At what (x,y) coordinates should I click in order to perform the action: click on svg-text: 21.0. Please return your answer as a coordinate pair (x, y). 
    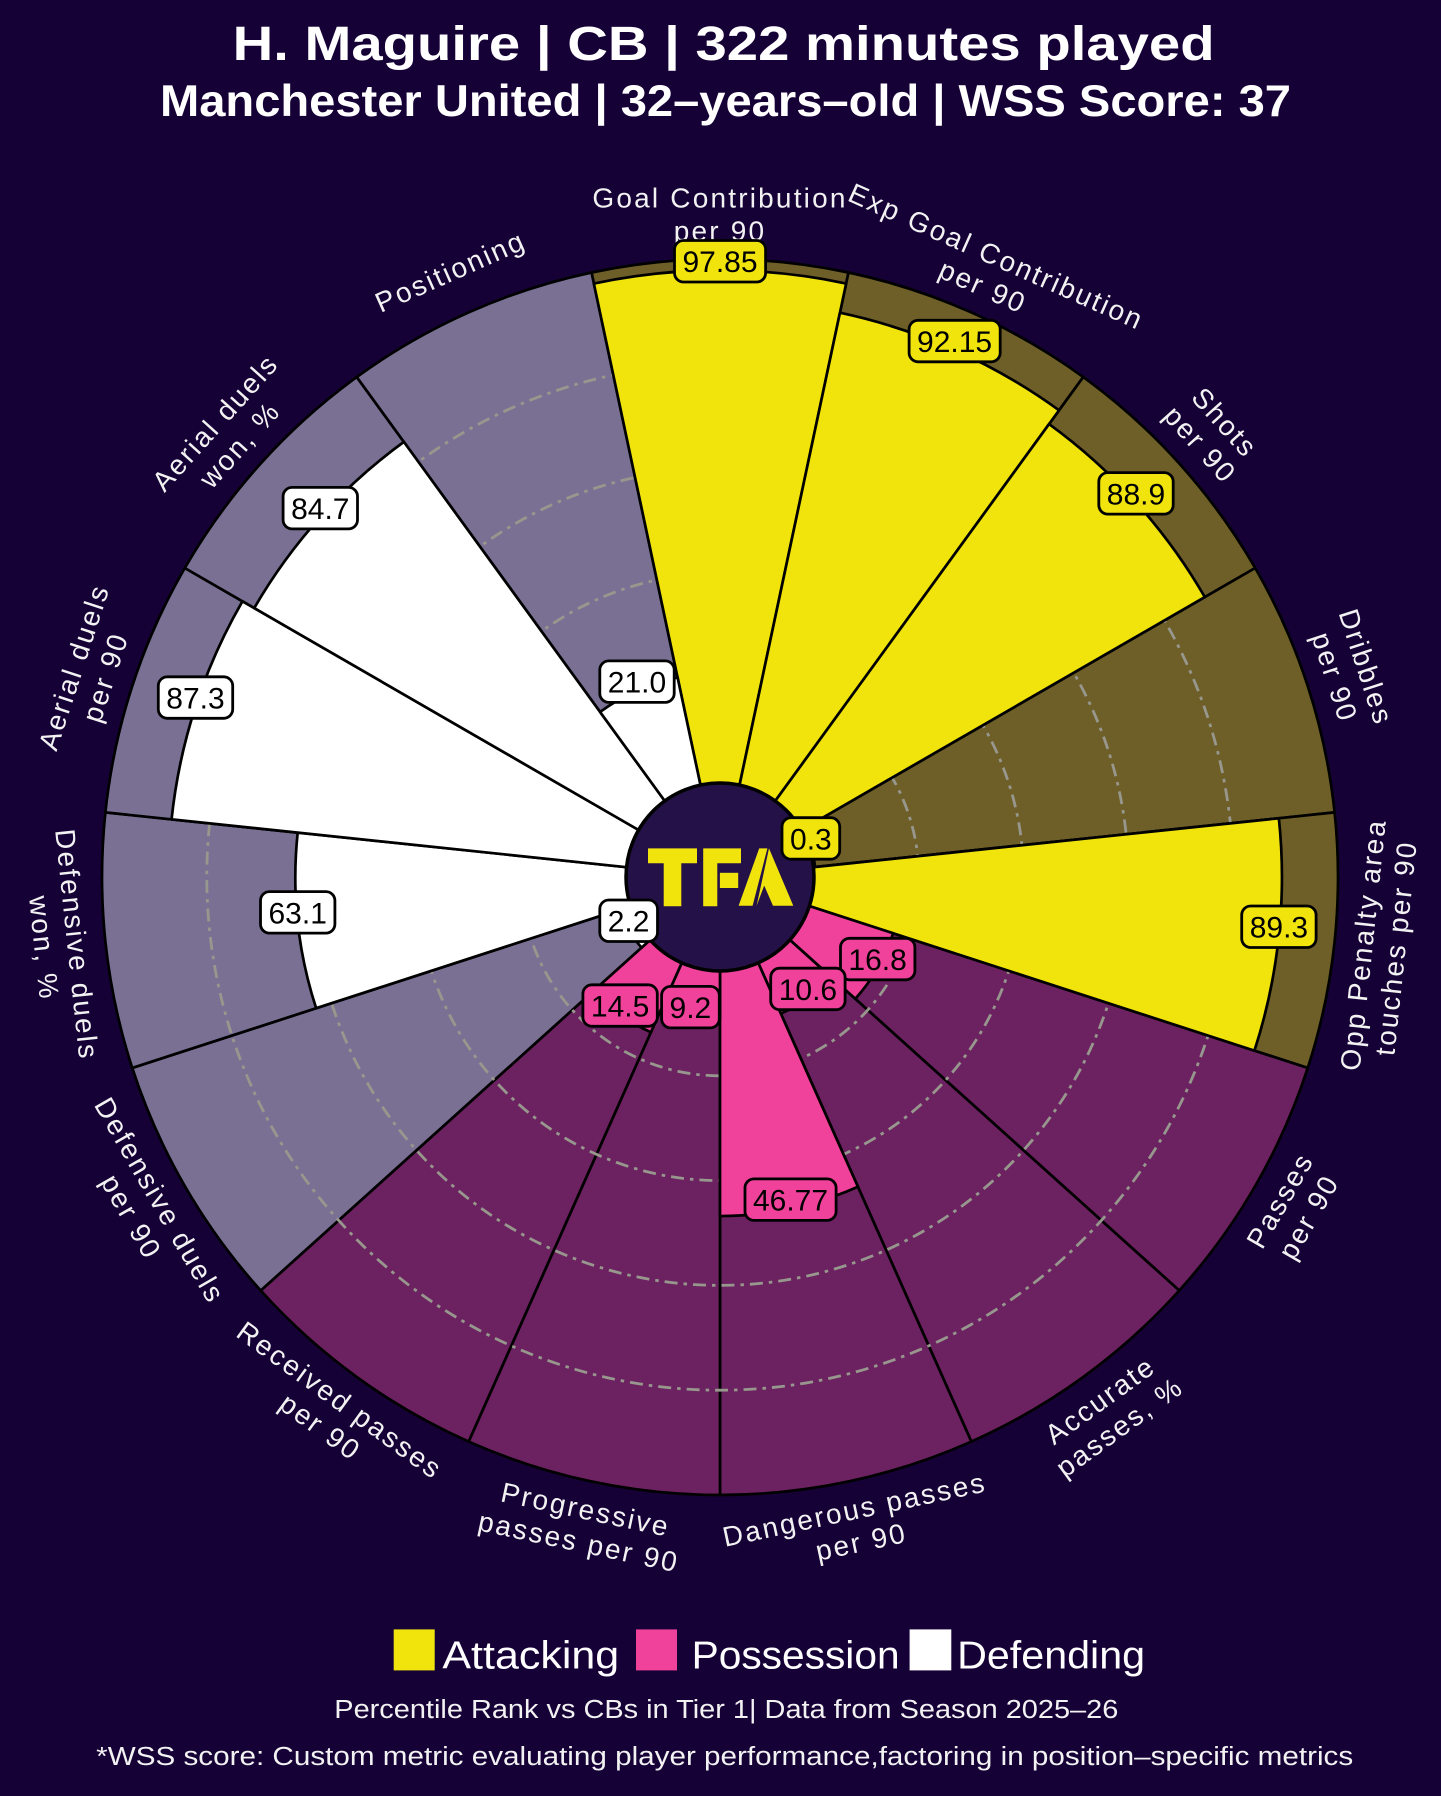
    Looking at the image, I should click on (637, 683).